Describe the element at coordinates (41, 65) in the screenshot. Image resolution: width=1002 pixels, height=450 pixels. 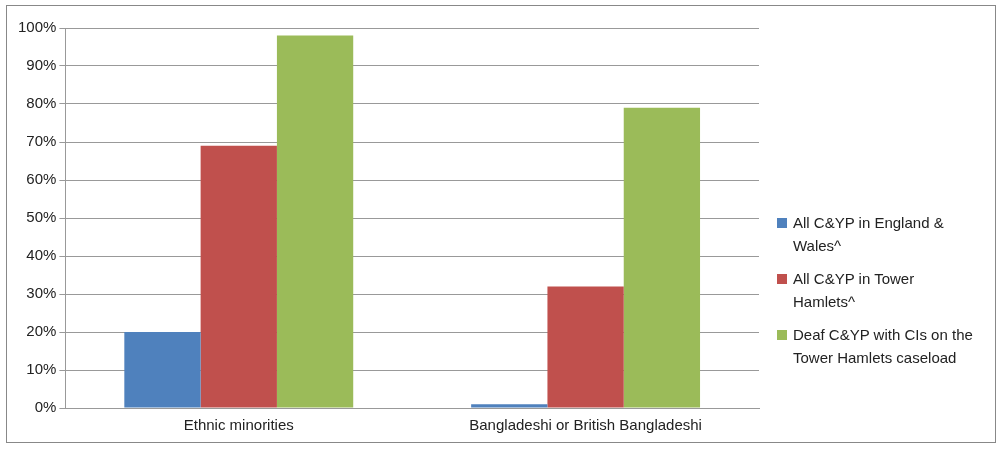
I see `y-tick-label: 90%` at that location.